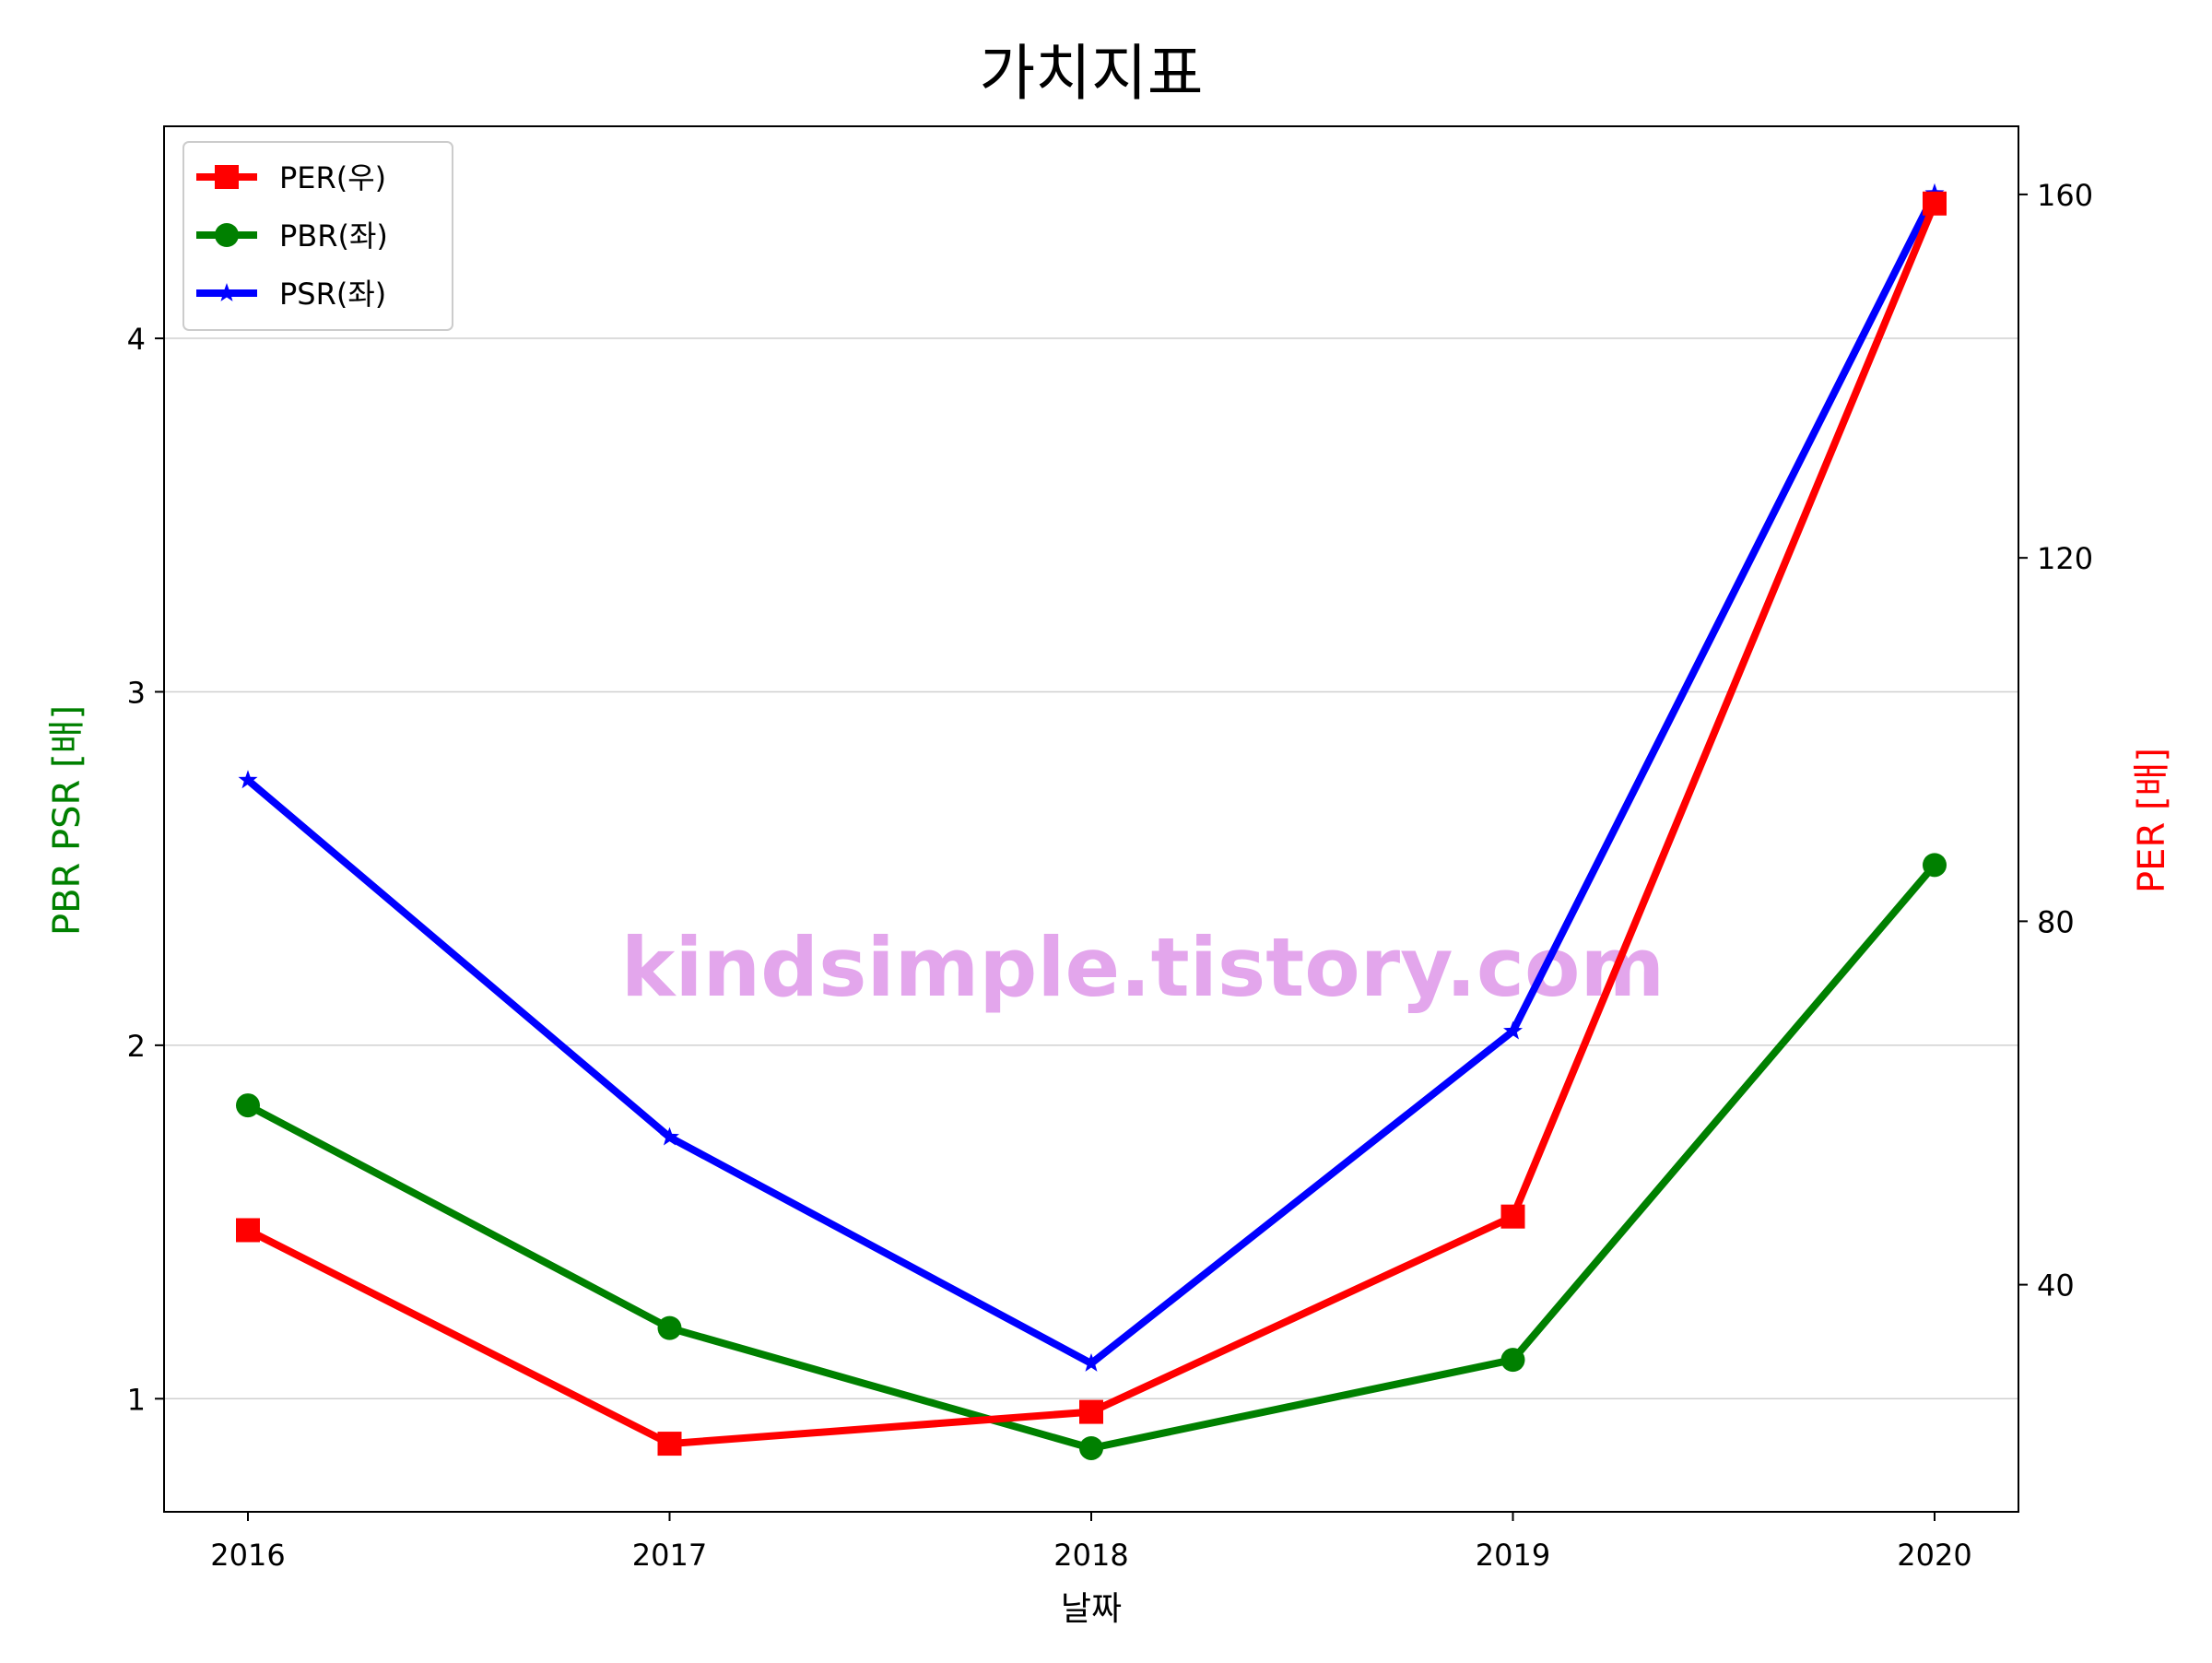  I want to click on legend-label-psr: PSR(좌), so click(332, 294).